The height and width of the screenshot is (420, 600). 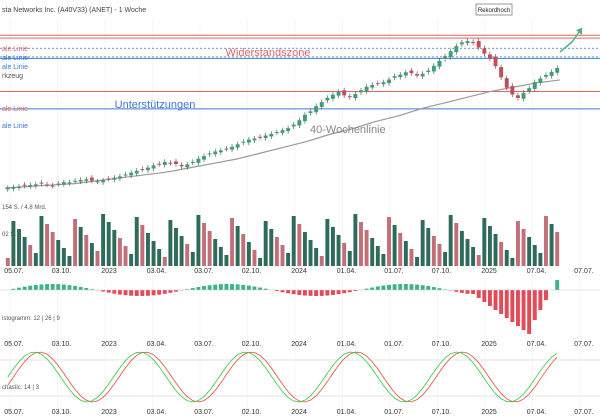 What do you see at coordinates (537, 412) in the screenshot?
I see `x-tick-label: 07.04.` at bounding box center [537, 412].